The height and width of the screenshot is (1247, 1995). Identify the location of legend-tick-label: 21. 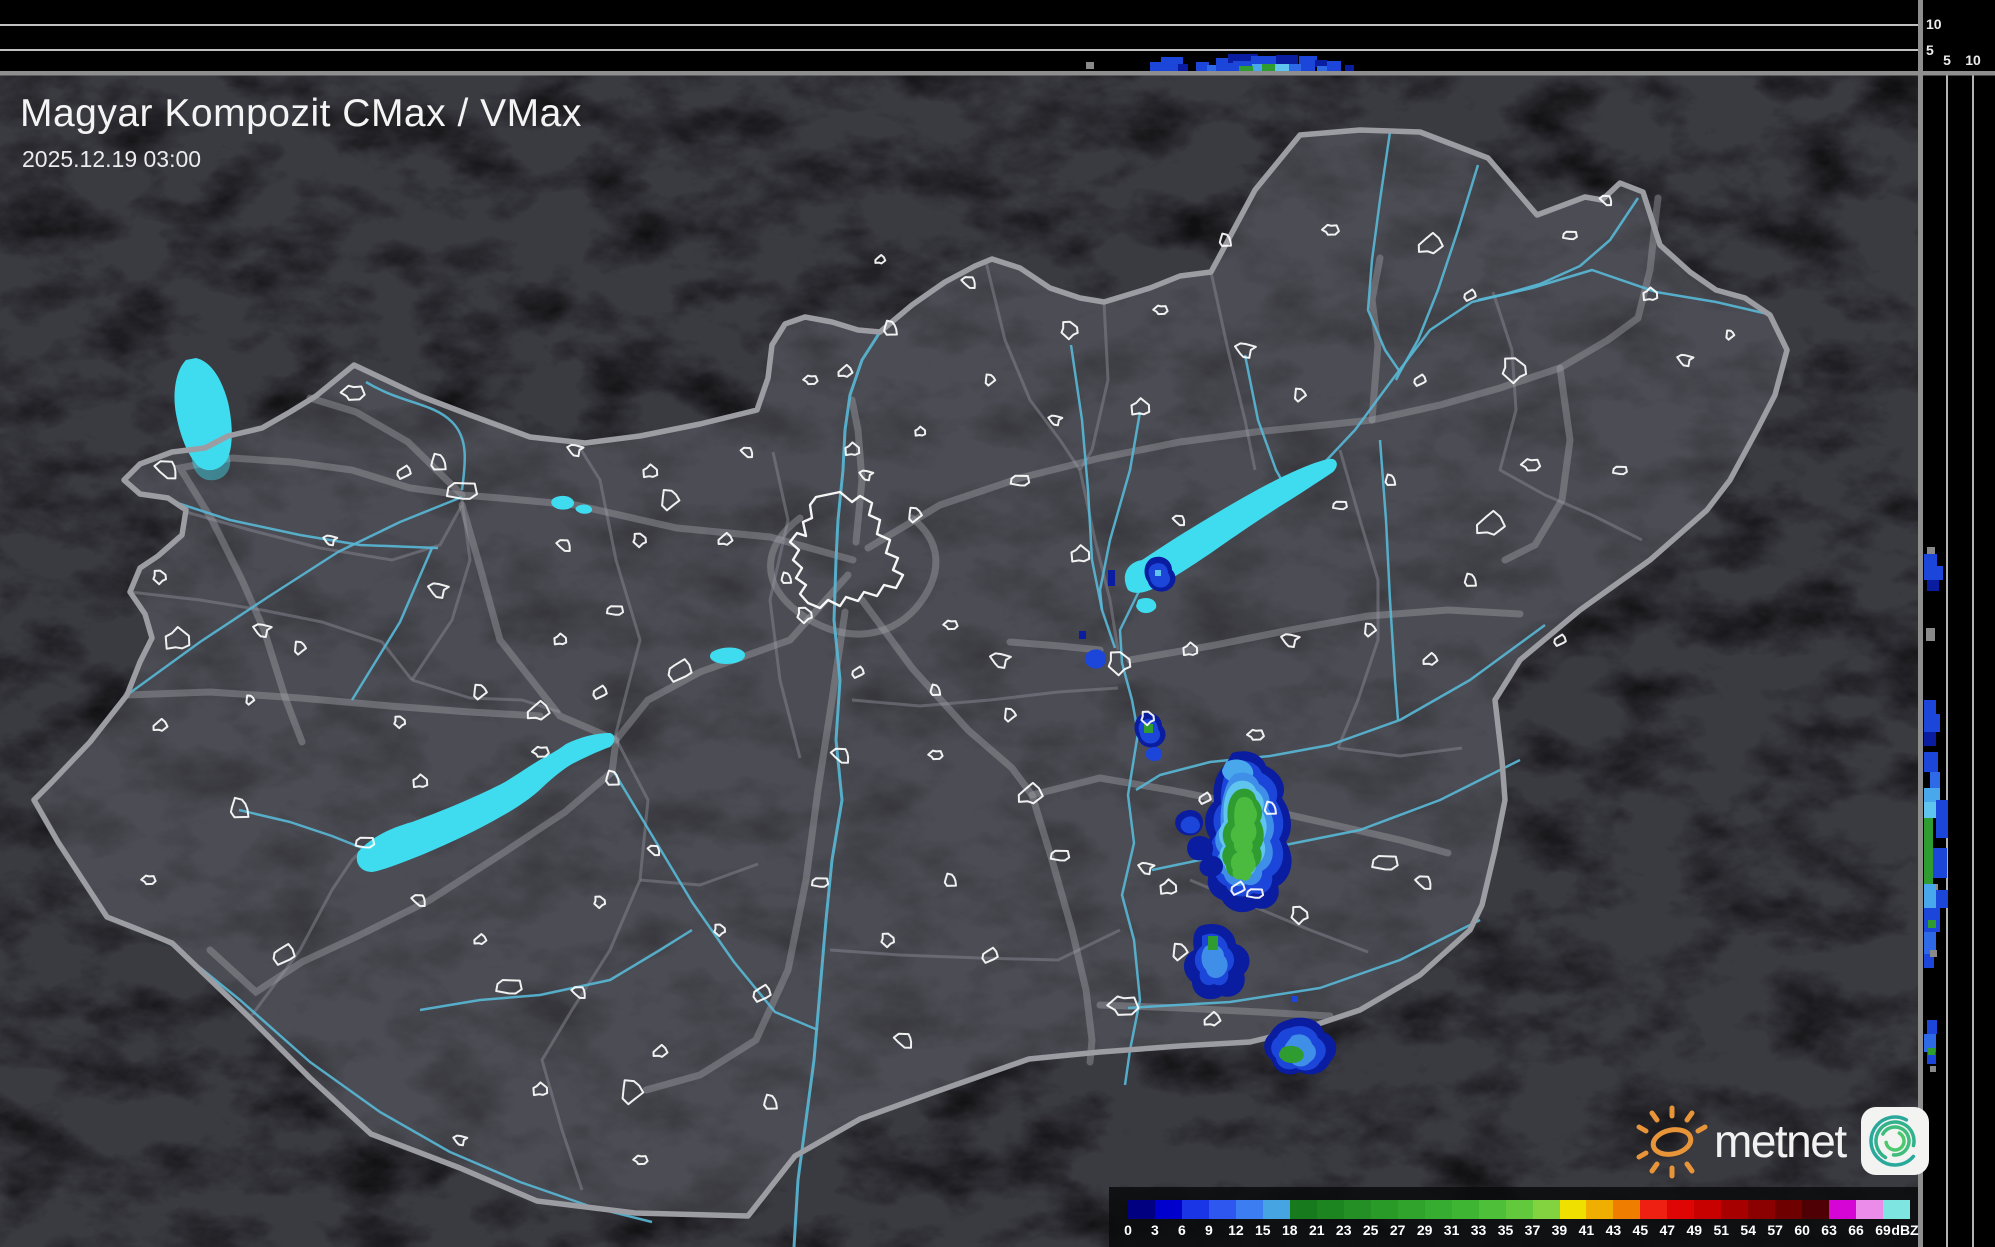
(1316, 1230).